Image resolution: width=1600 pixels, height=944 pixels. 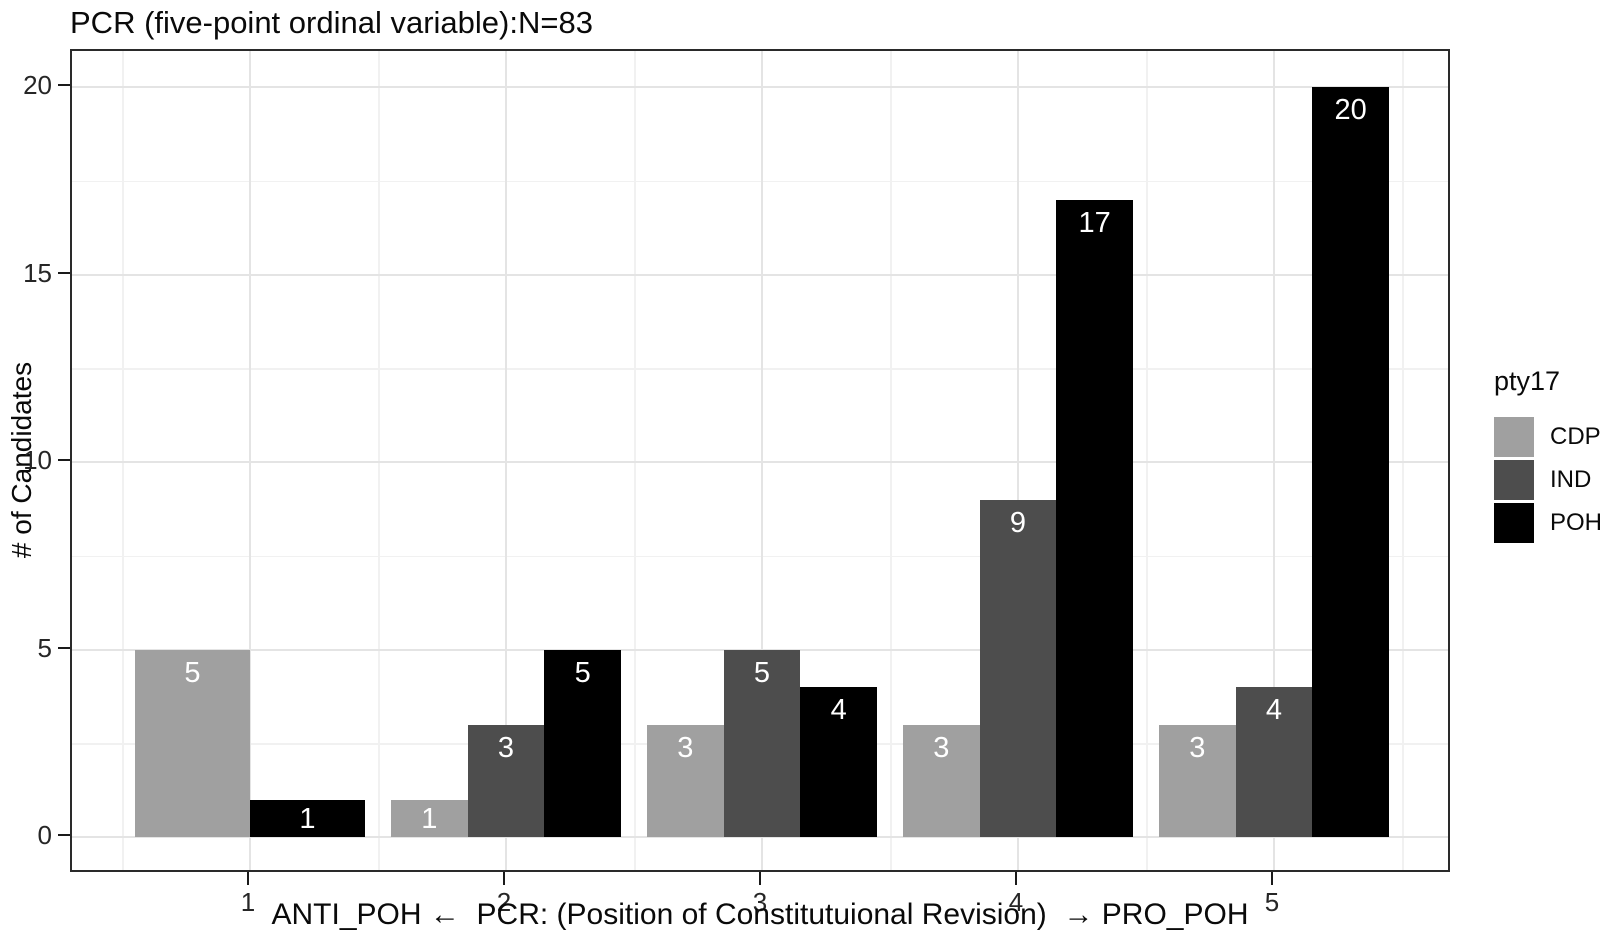 What do you see at coordinates (760, 902) in the screenshot?
I see `x-tick-label: 3` at bounding box center [760, 902].